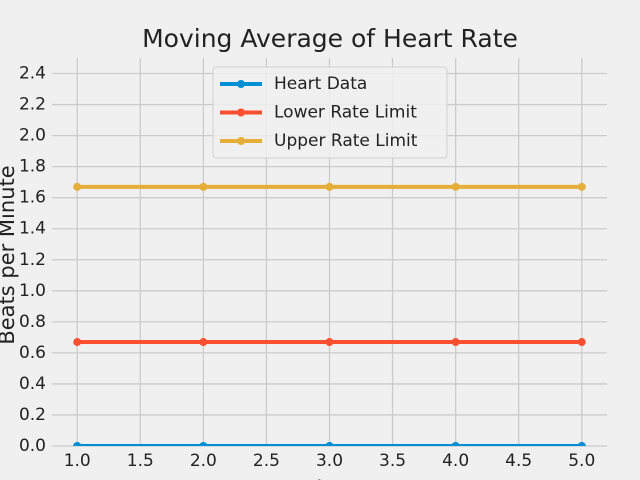  Describe the element at coordinates (346, 141) in the screenshot. I see `legend-label: Upper Rate Limit` at that location.